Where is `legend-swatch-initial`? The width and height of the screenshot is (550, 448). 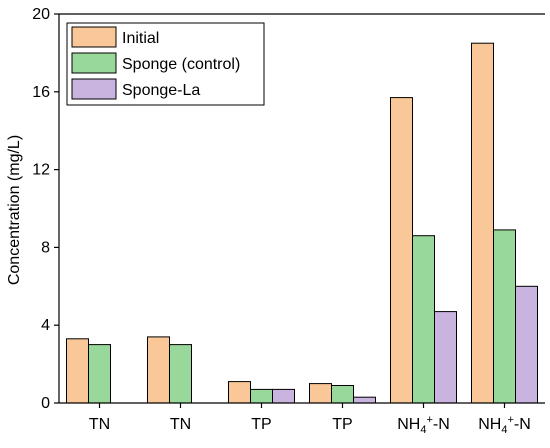 legend-swatch-initial is located at coordinates (94, 37).